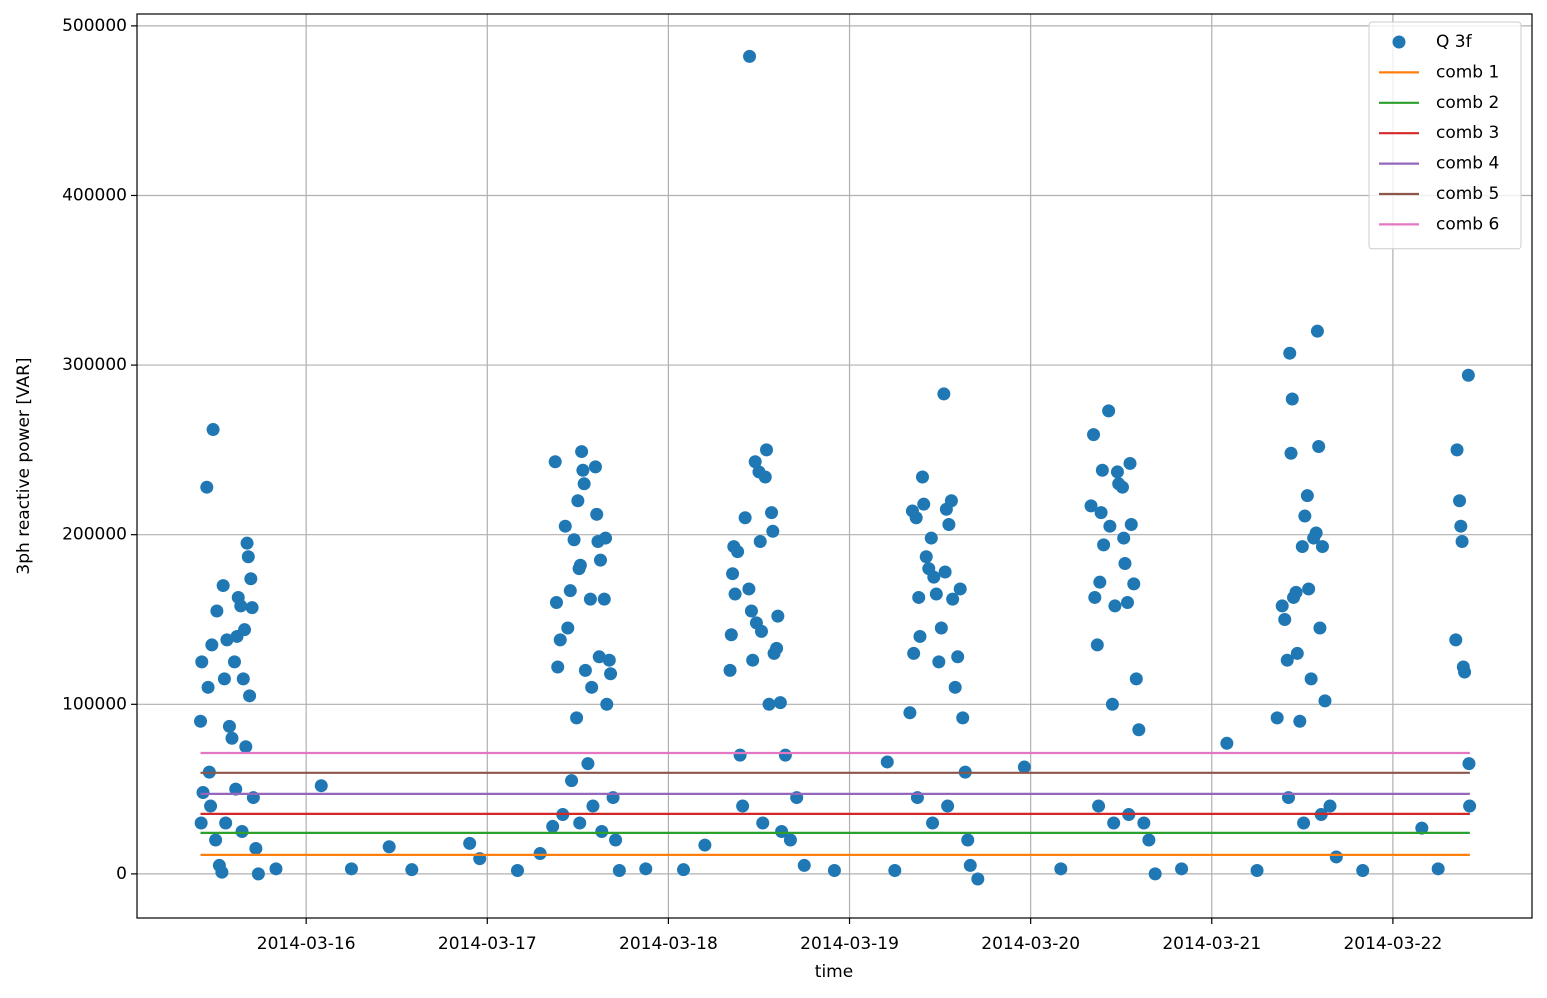  What do you see at coordinates (306, 944) in the screenshot?
I see `x-tick-label: 2014-03-16` at bounding box center [306, 944].